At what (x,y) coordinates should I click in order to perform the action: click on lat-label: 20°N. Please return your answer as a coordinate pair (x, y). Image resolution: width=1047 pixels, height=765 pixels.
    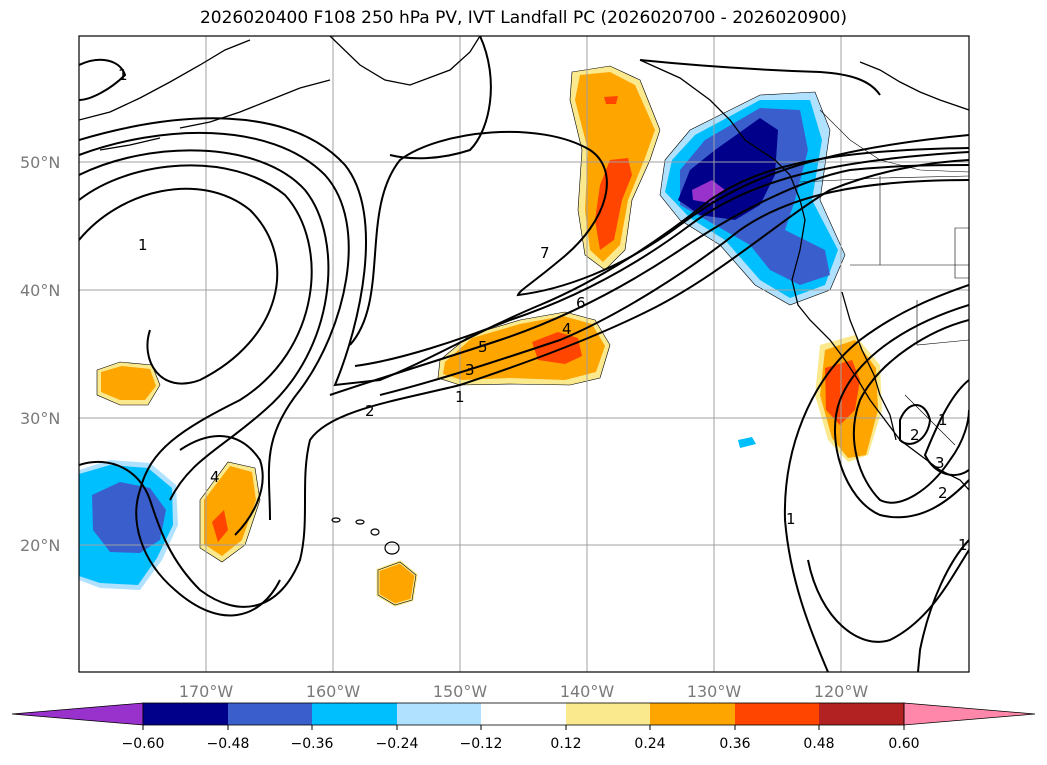
    Looking at the image, I should click on (40, 545).